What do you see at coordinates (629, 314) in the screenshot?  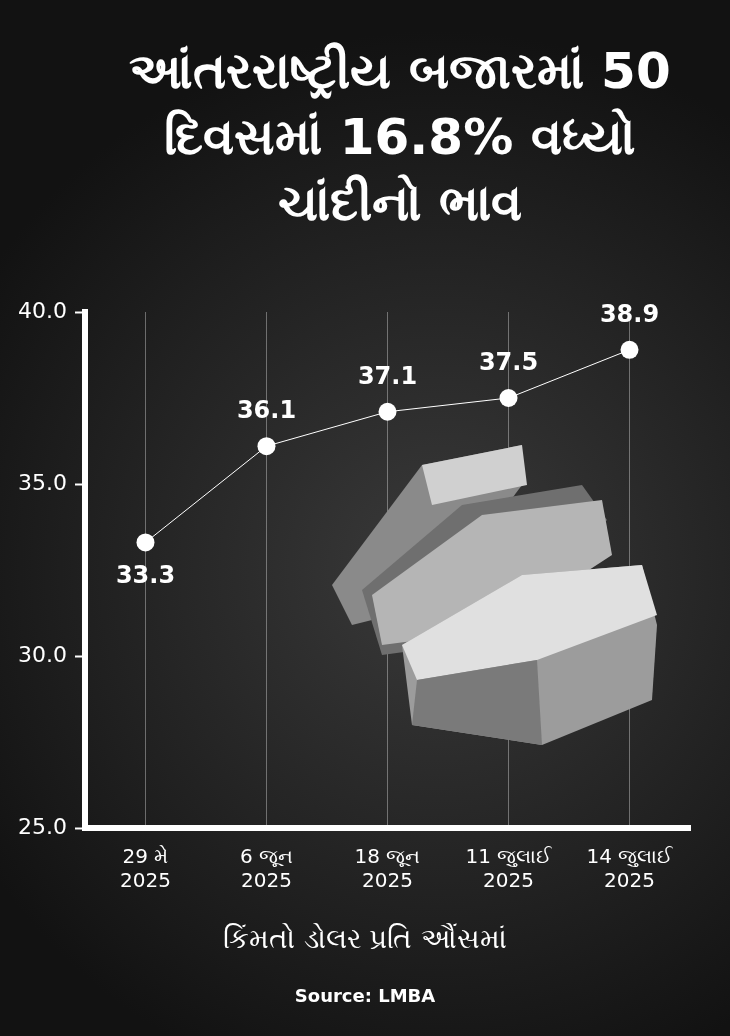 I see `data-label: 38.9` at bounding box center [629, 314].